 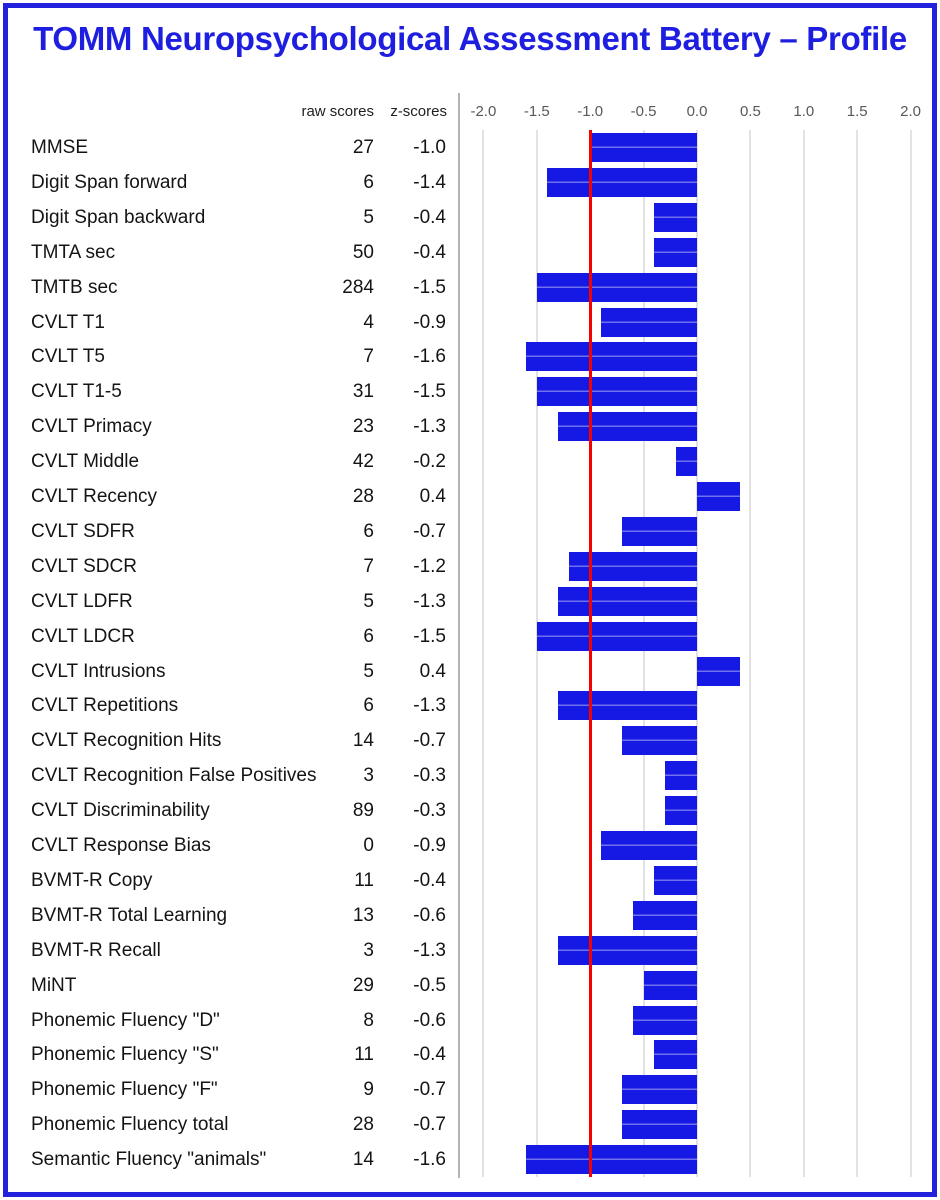 I want to click on test-name-label: Phonemic Fluency "F", so click(x=124, y=1090).